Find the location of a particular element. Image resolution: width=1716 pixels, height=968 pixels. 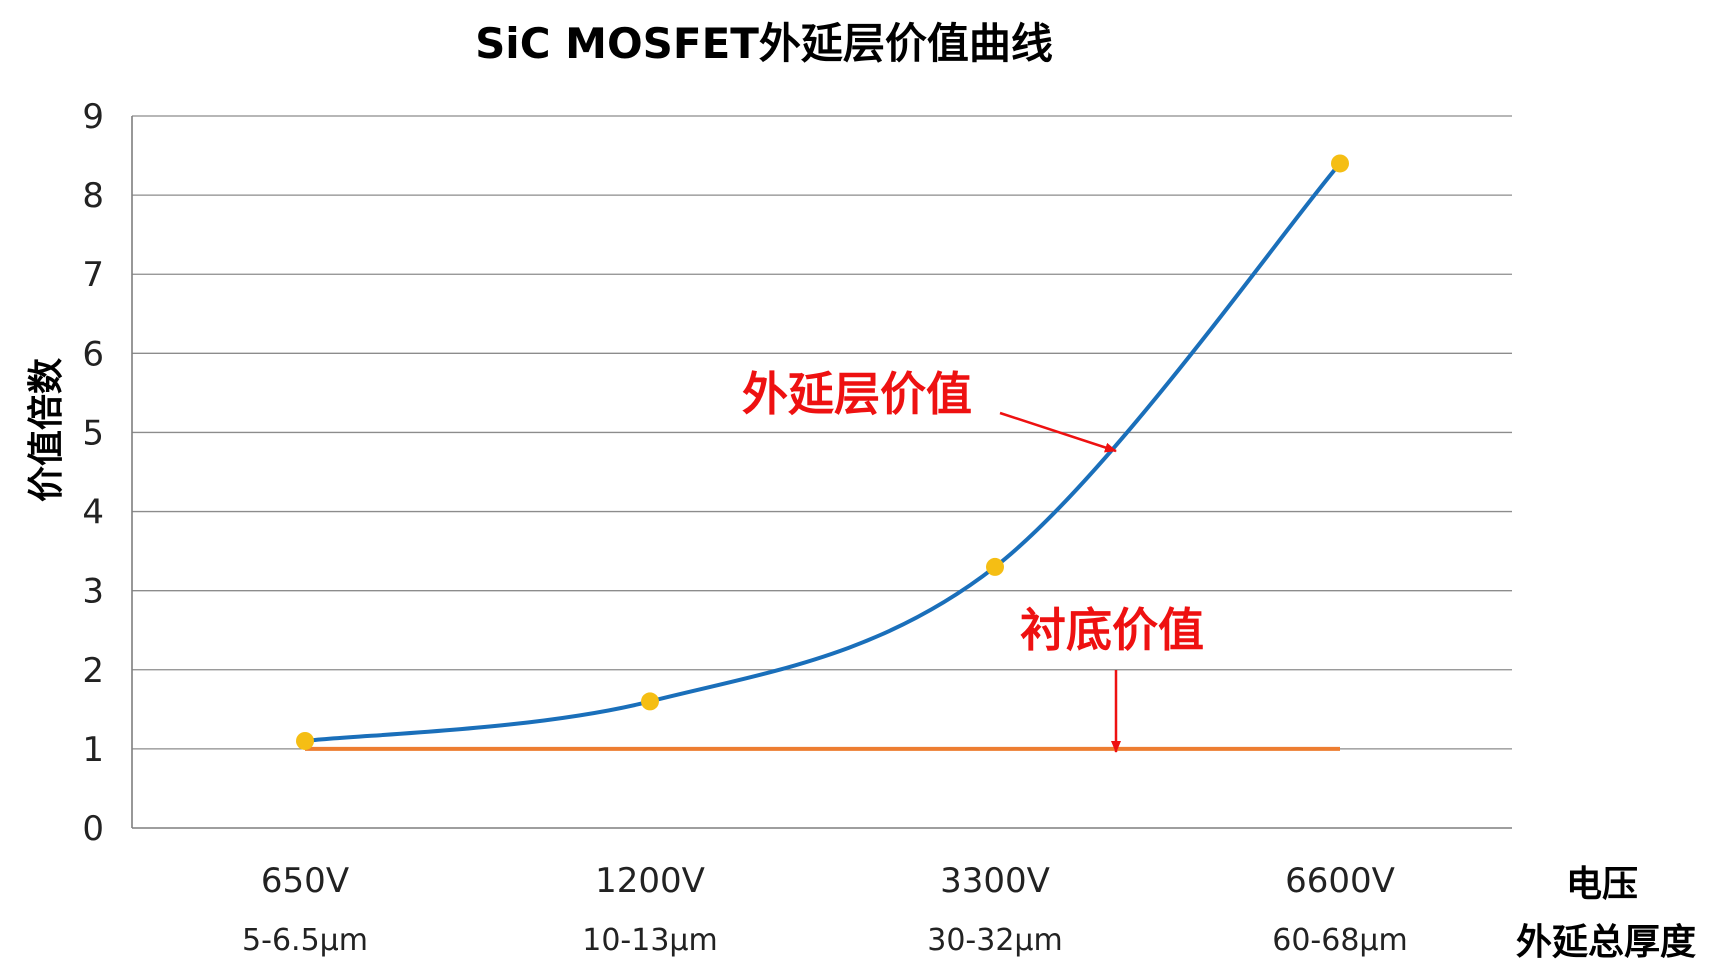

y-tick-label: 5 is located at coordinates (93, 433).